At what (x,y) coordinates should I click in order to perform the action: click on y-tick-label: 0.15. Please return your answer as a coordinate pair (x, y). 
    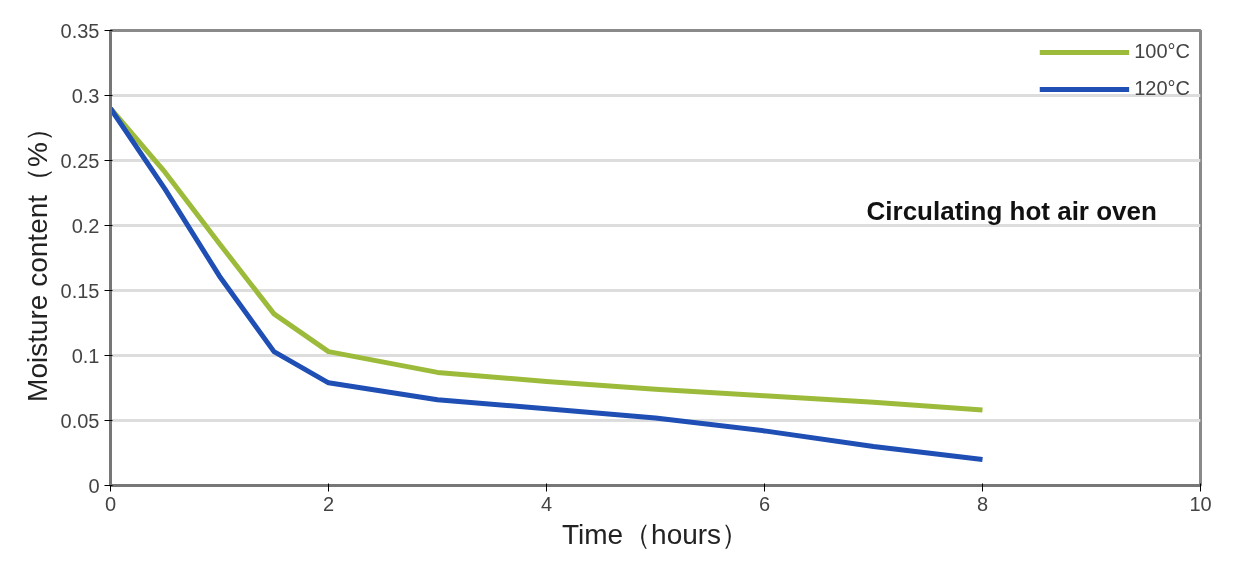
    Looking at the image, I should click on (80, 290).